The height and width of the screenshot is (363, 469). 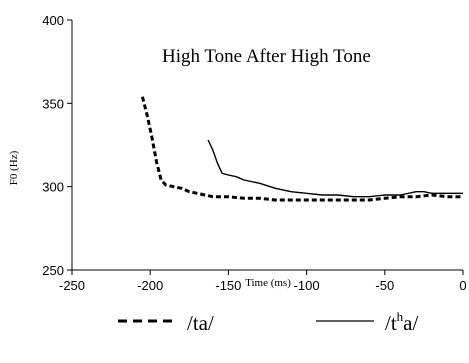 I want to click on legend-item-tha: /tha/, so click(x=367, y=322).